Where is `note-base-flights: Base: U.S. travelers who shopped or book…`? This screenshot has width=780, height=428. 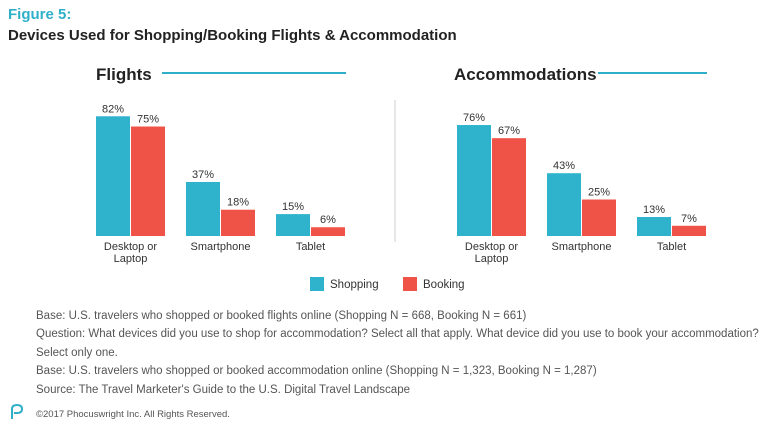 note-base-flights: Base: U.S. travelers who shopped or book… is located at coordinates (281, 316).